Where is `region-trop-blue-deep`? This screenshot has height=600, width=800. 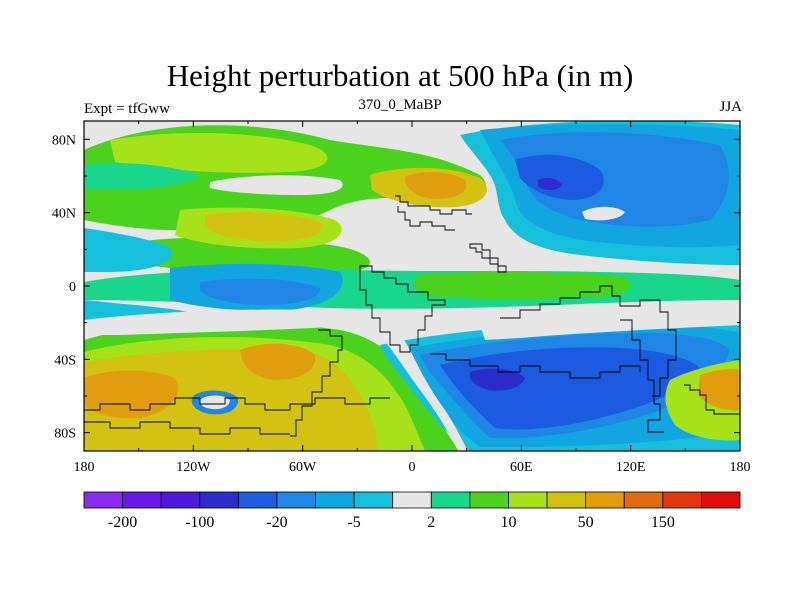
region-trop-blue-deep is located at coordinates (260, 291).